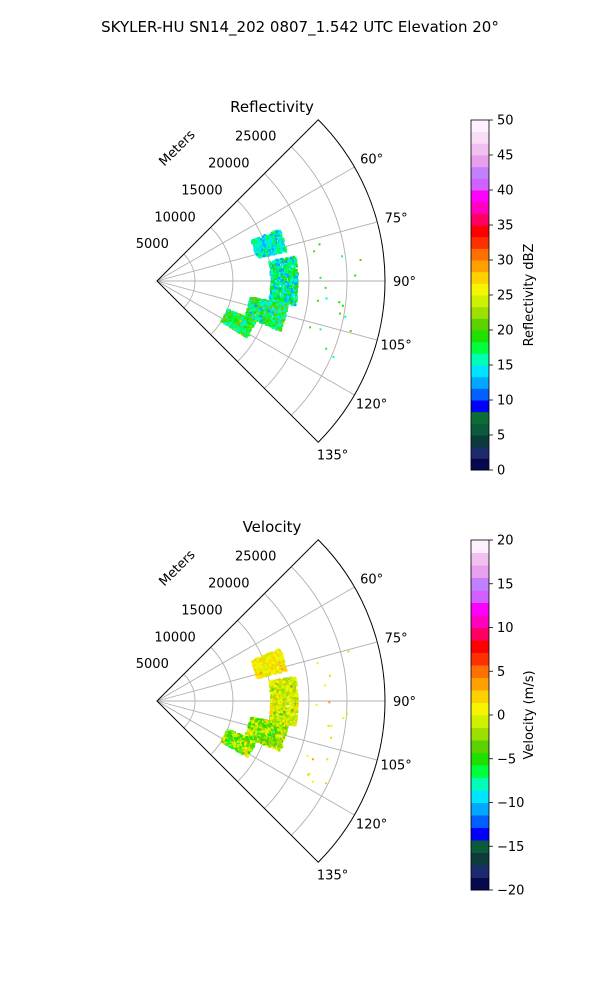 This screenshot has height=1000, width=600. Describe the element at coordinates (510, 847) in the screenshot. I see `colorbar-tick-label: −15` at that location.